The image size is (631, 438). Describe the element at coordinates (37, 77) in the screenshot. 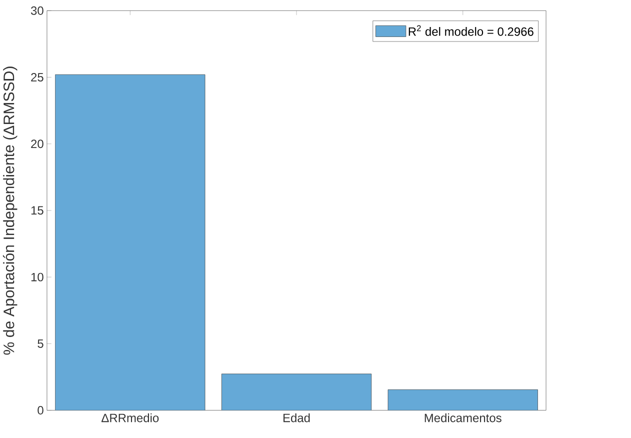

I see `y-tick-label: 25` at that location.